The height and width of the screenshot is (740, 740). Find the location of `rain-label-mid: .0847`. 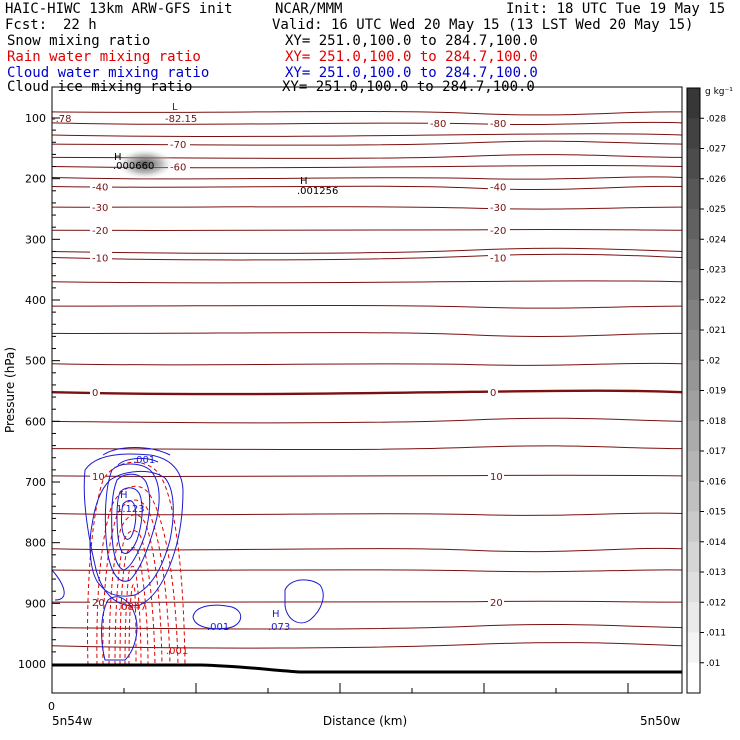

rain-label-mid: .0847 is located at coordinates (132, 607).